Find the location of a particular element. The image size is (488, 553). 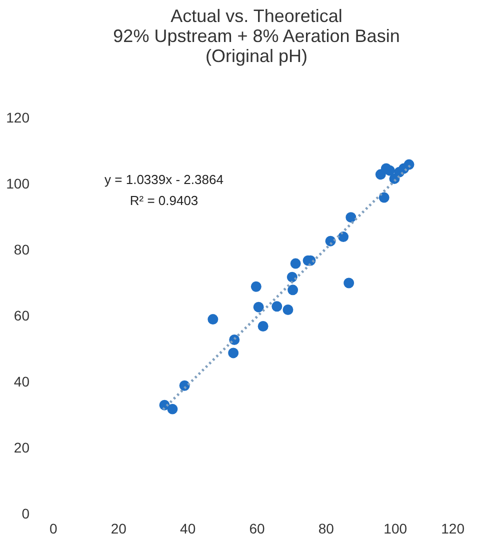

y-tick-label: 60 is located at coordinates (22, 316).